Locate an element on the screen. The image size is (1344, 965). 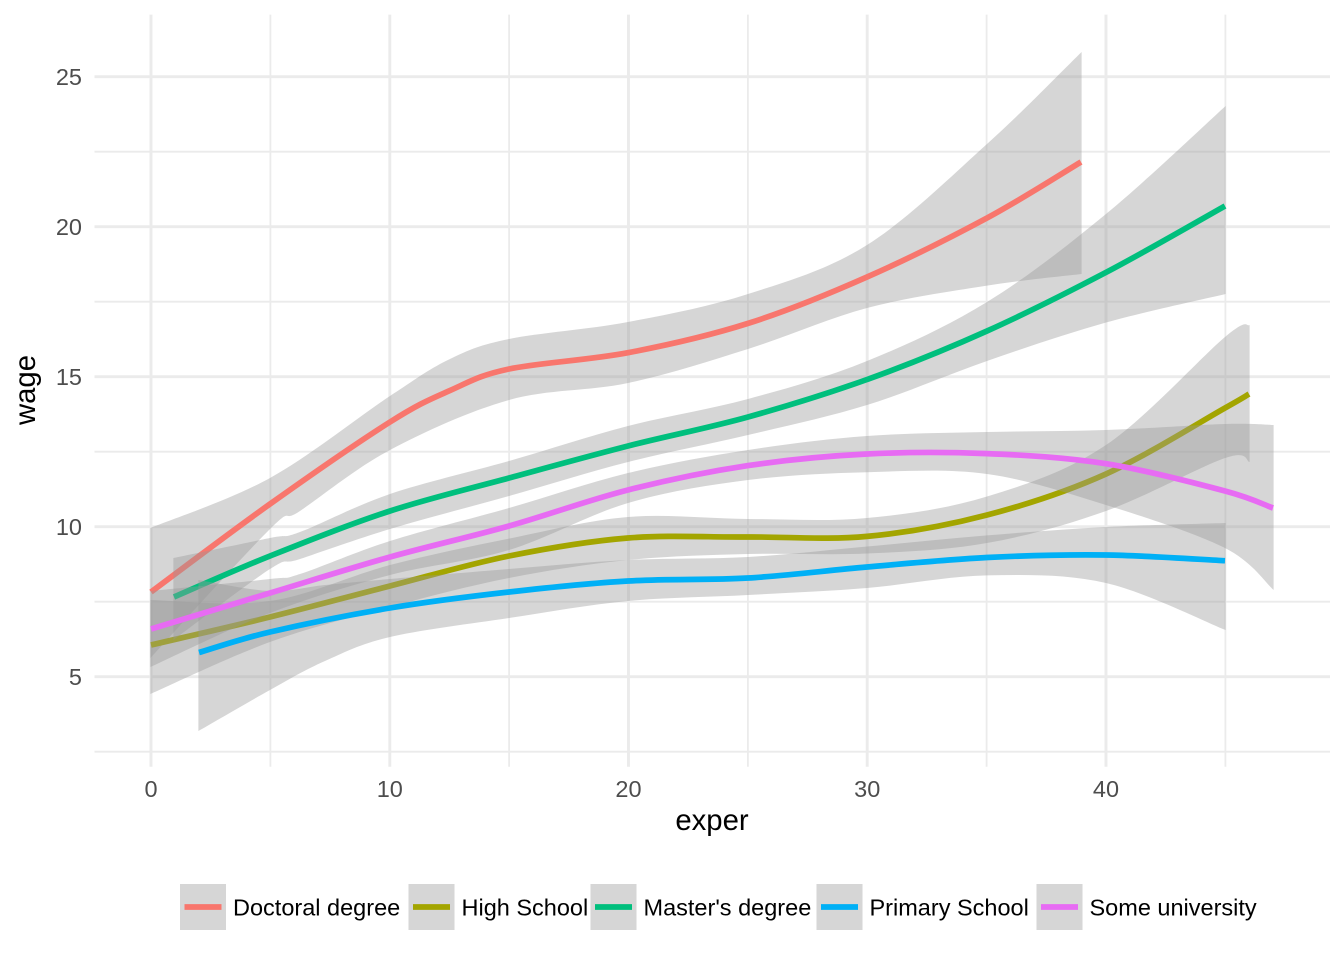
svg-text: 25 is located at coordinates (69, 77).